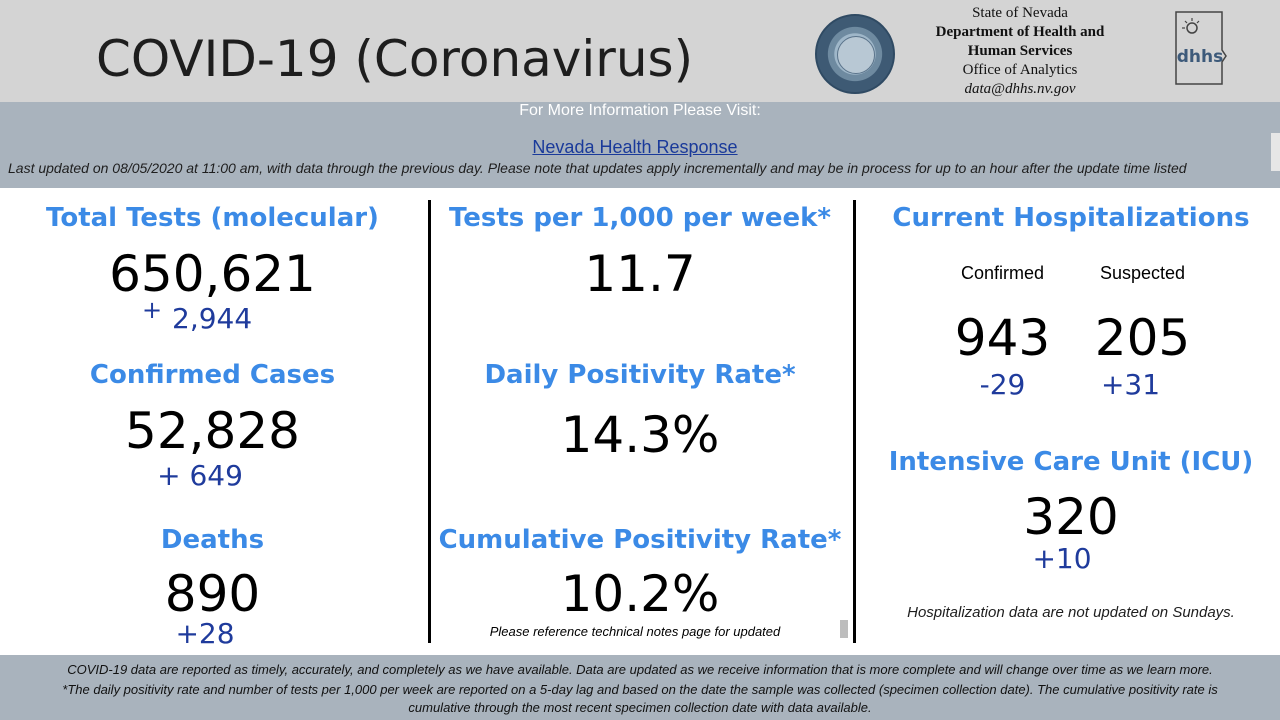 The image size is (1280, 720). What do you see at coordinates (640, 274) in the screenshot?
I see `tests-per-1000-value: 11.7` at bounding box center [640, 274].